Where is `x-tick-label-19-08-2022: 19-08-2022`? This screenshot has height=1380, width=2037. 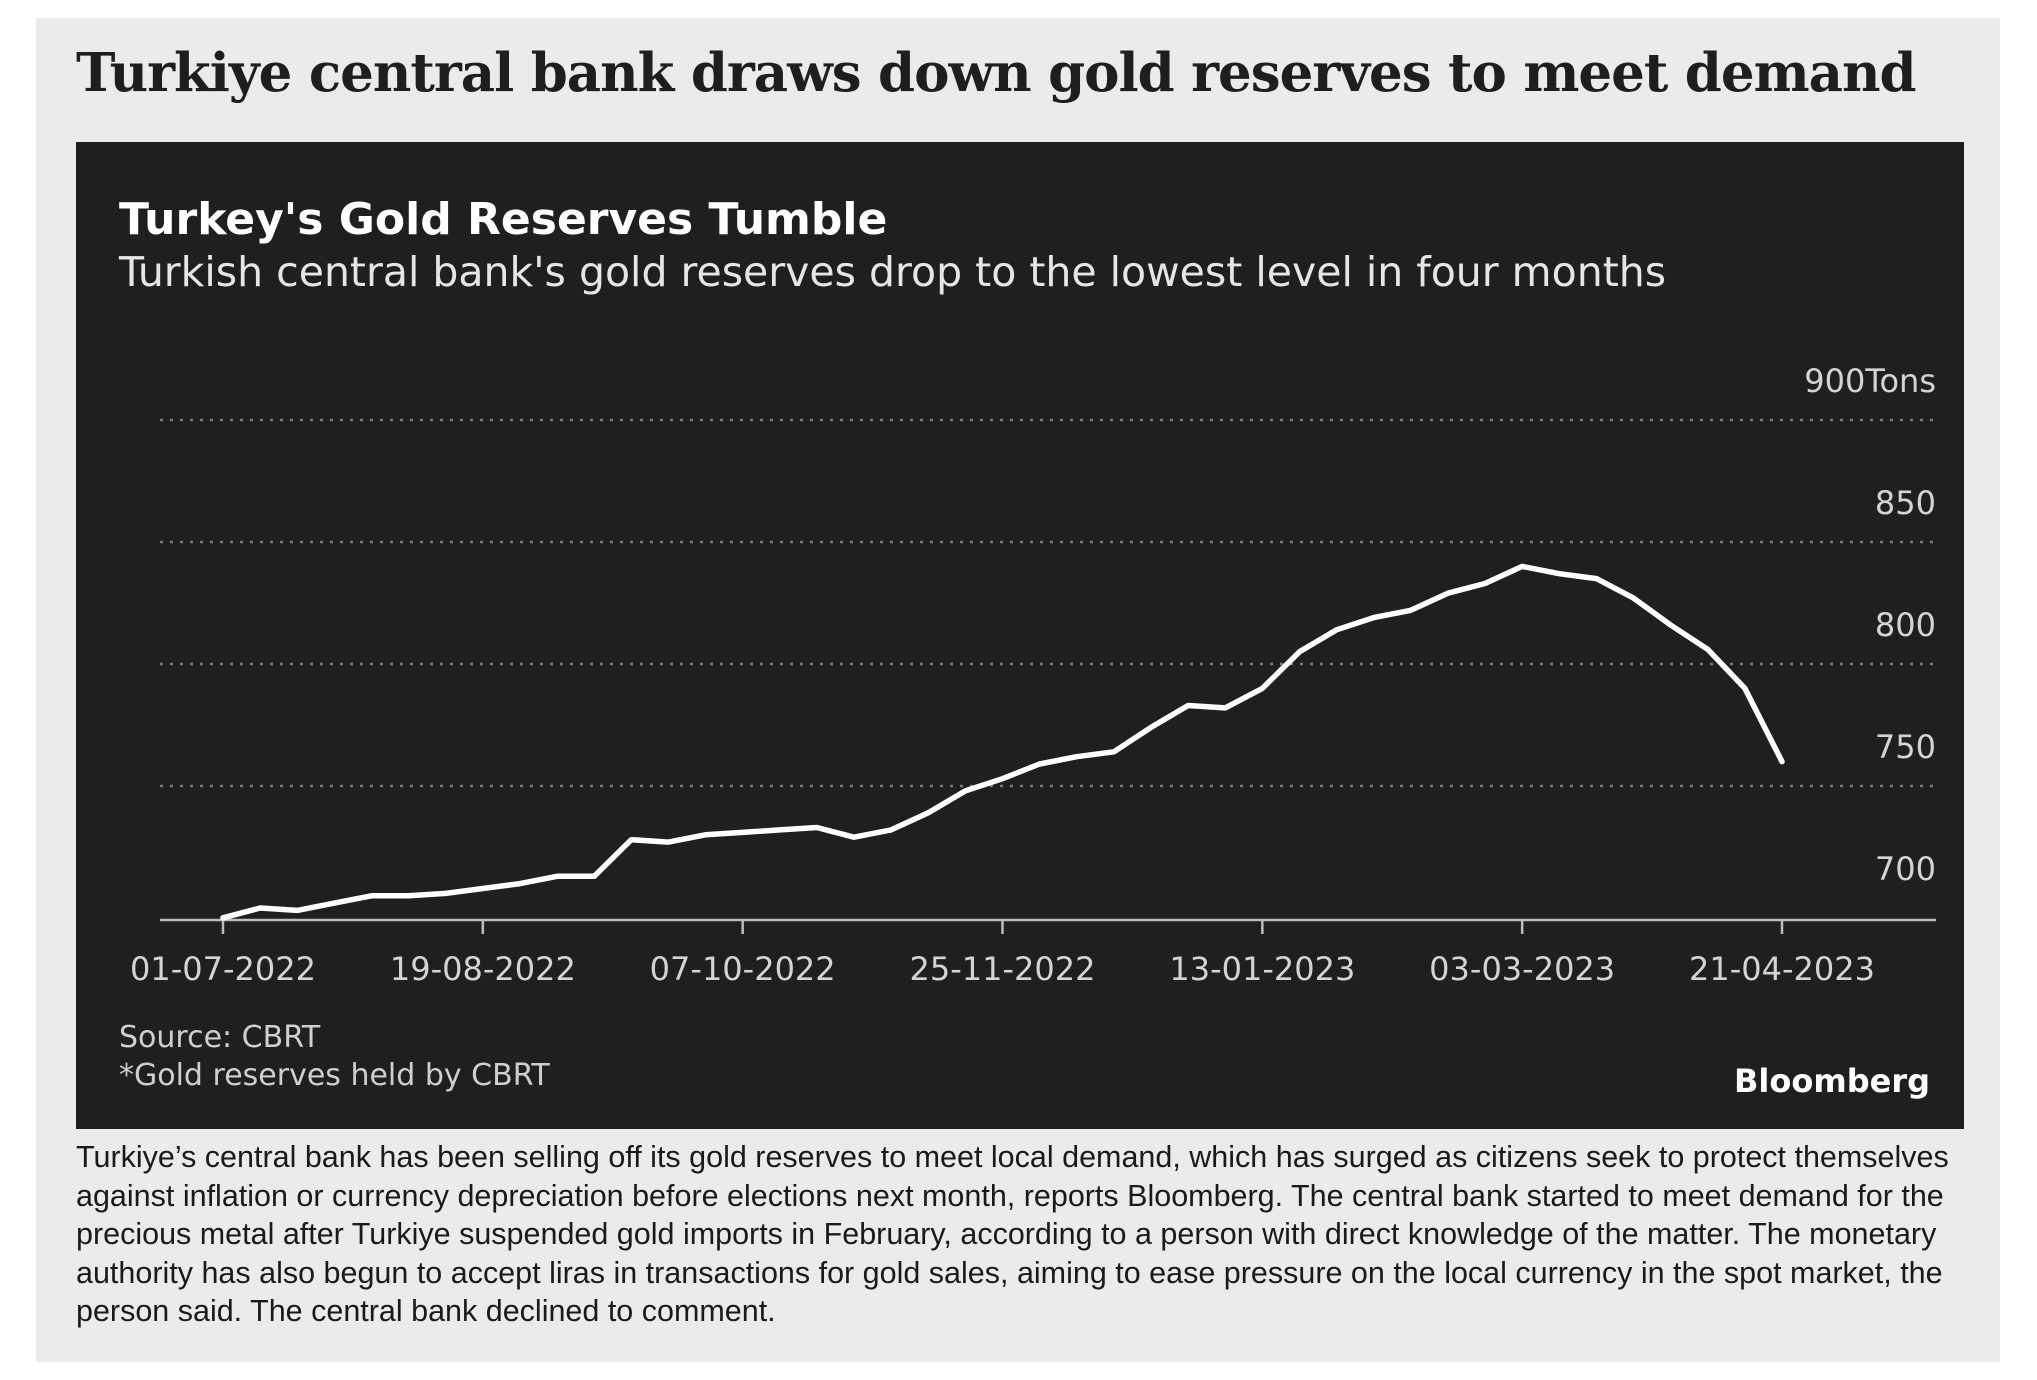
x-tick-label-19-08-2022: 19-08-2022 is located at coordinates (483, 969).